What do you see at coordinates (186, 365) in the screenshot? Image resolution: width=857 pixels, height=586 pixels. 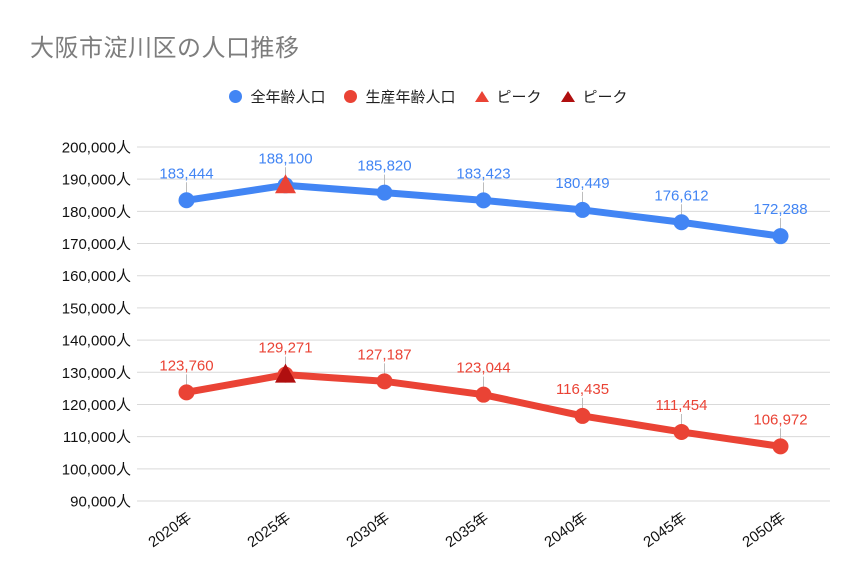 I see `data-point-label: 123,760` at bounding box center [186, 365].